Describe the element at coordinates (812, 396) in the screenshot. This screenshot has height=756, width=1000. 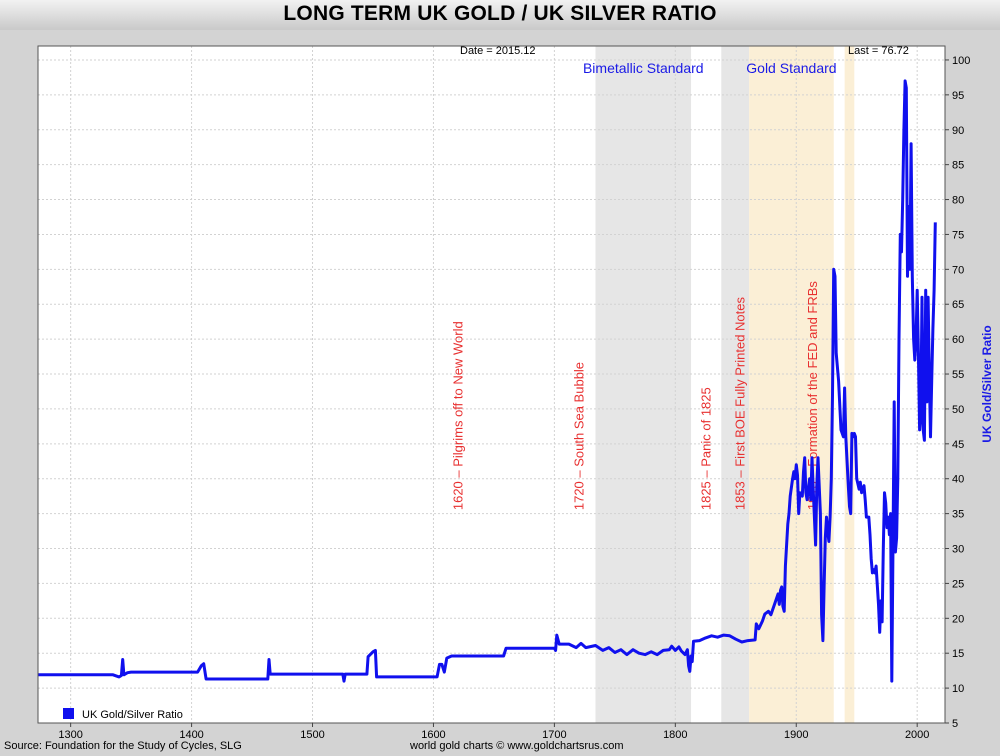
I see `annotation-4: 1913 – Formation of the FED and FRBs` at that location.